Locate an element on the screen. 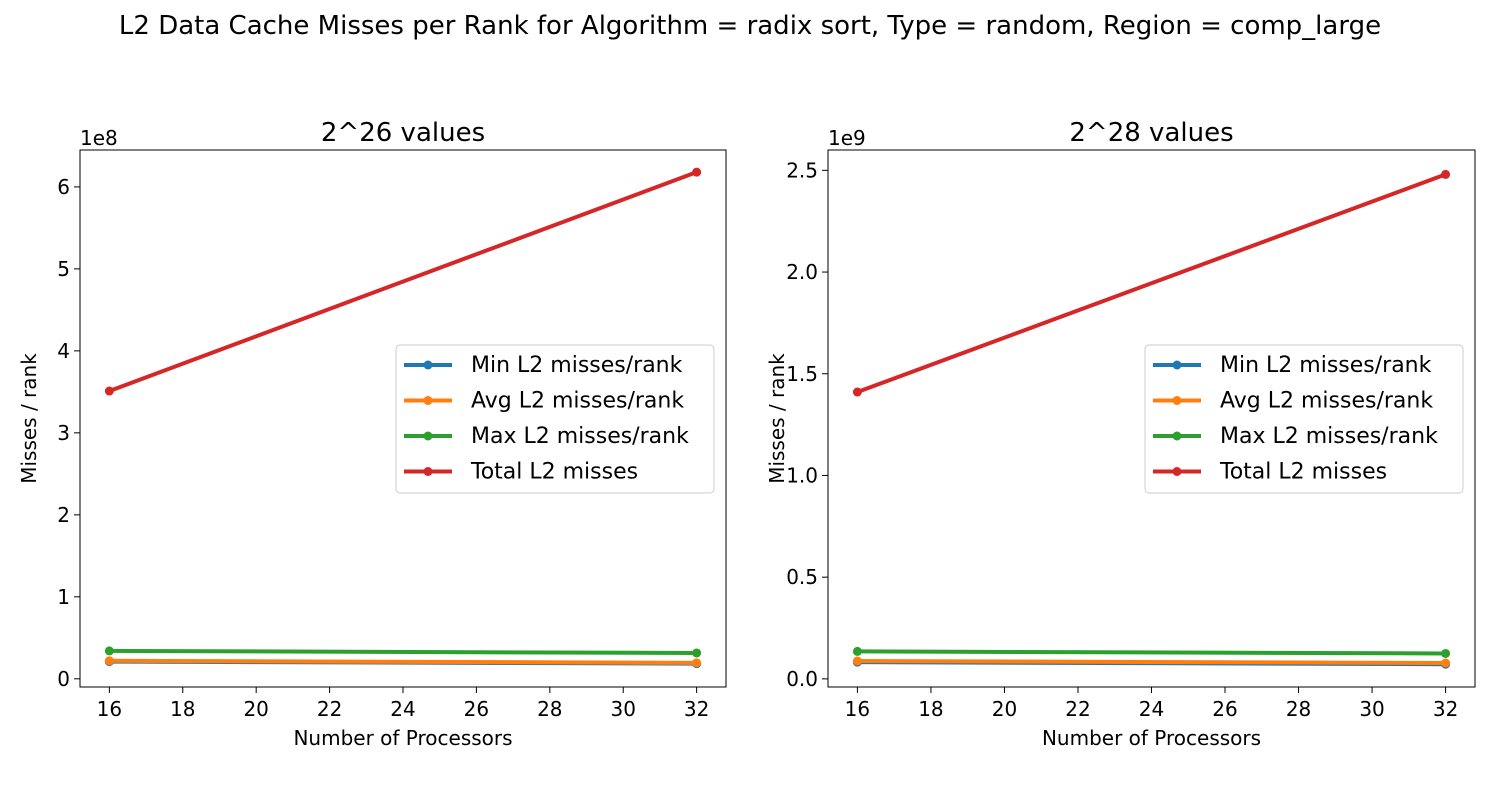  y-tick-label: 5 is located at coordinates (63, 269).